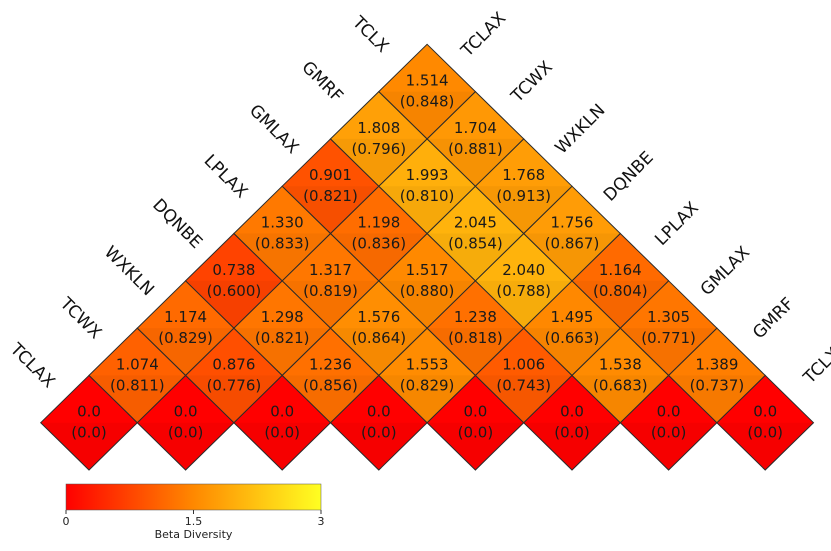 This screenshot has width=831, height=551. Describe the element at coordinates (427, 196) in the screenshot. I see `cell-paren-label: (0.810)` at that location.